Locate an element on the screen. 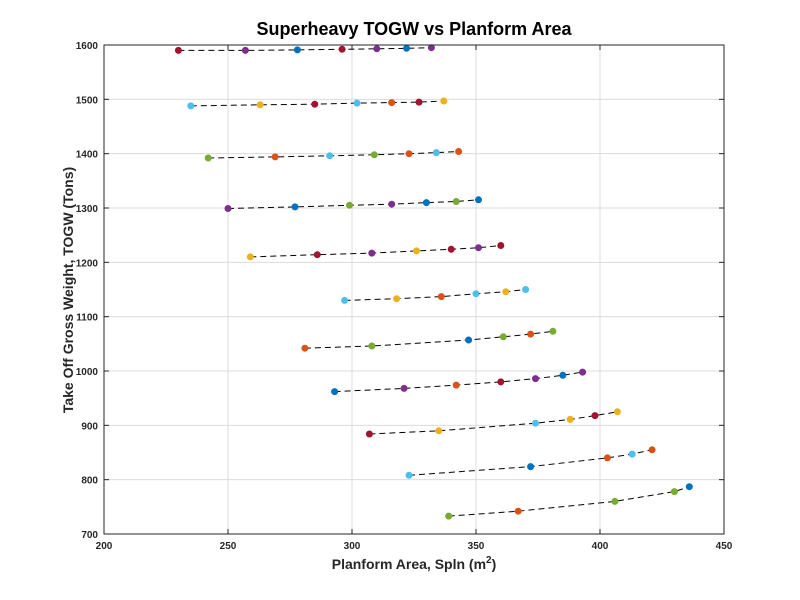  y-tick-label: 800 is located at coordinates (89, 481).